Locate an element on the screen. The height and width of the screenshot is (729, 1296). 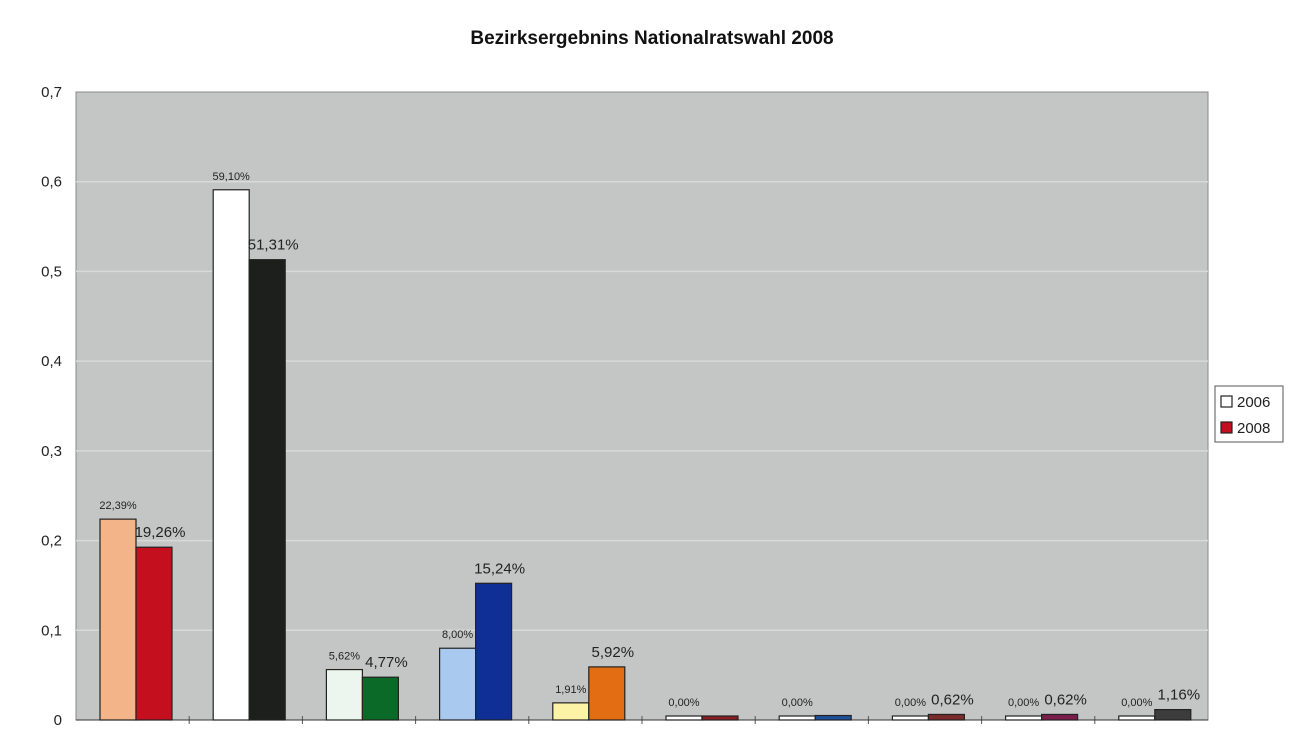
data-label-2008: 15,24% is located at coordinates (499, 568).